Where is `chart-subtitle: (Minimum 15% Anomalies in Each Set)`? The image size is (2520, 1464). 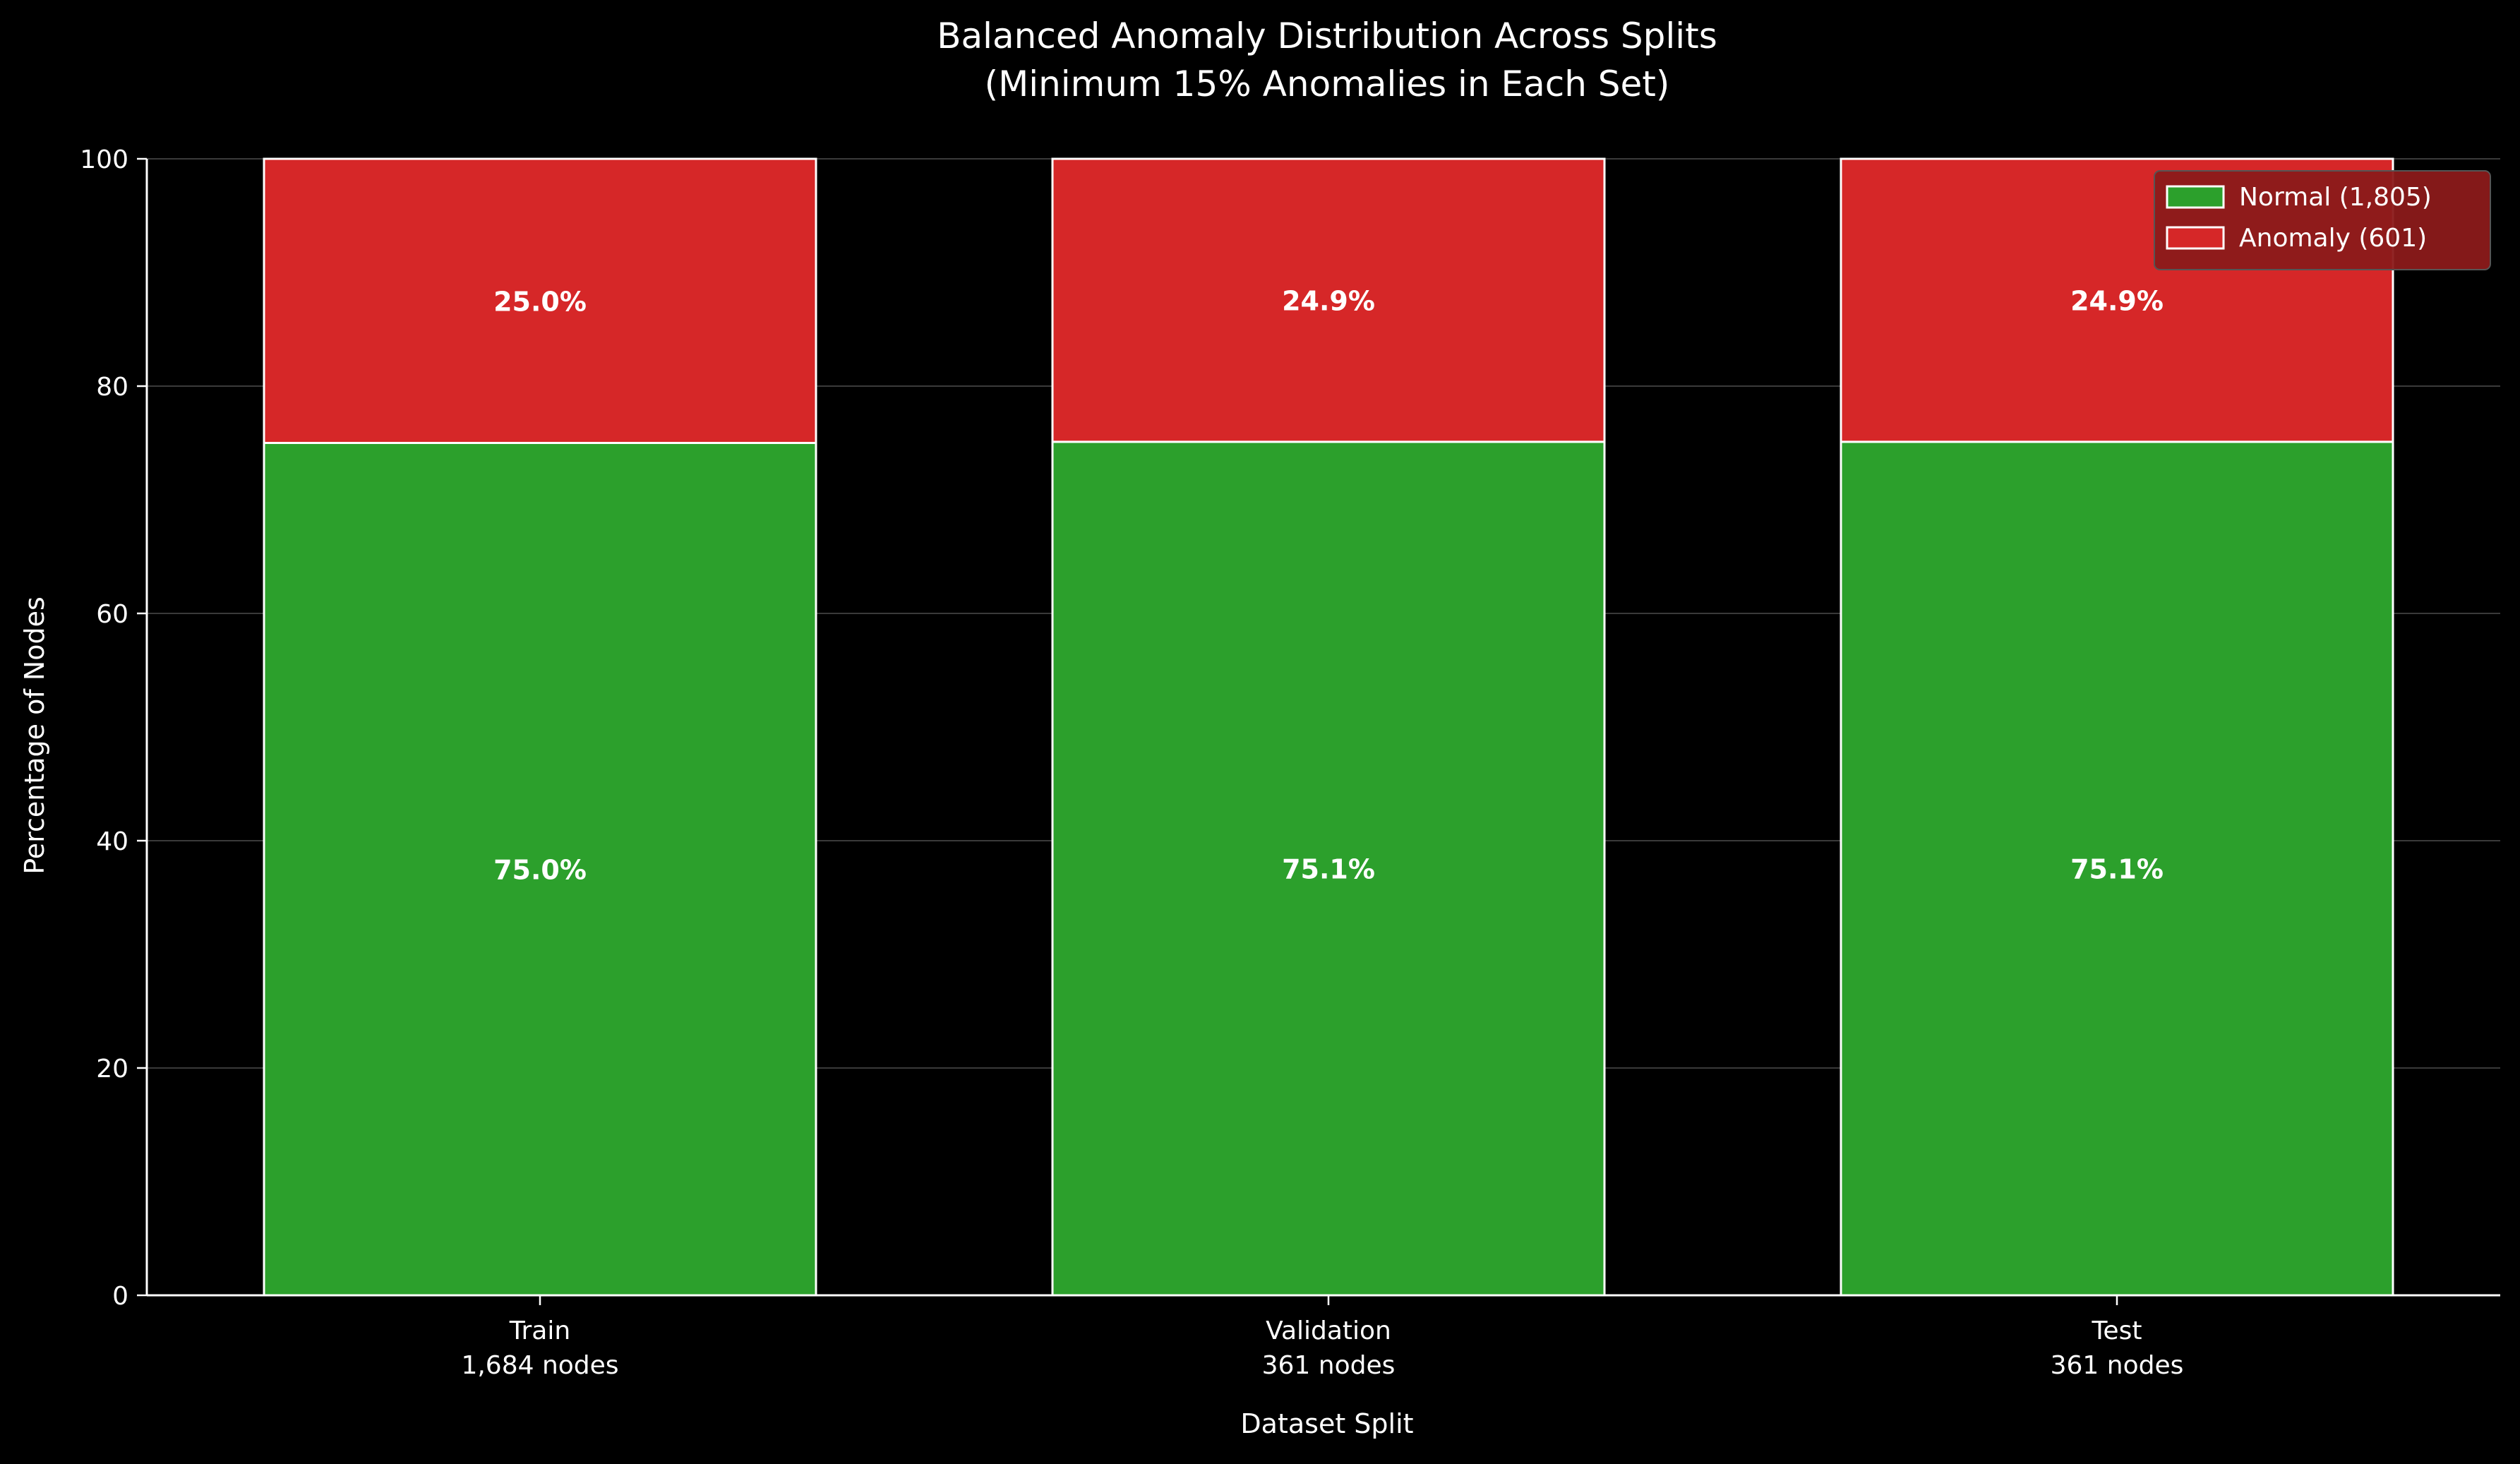 chart-subtitle: (Minimum 15% Anomalies in Each Set) is located at coordinates (1327, 84).